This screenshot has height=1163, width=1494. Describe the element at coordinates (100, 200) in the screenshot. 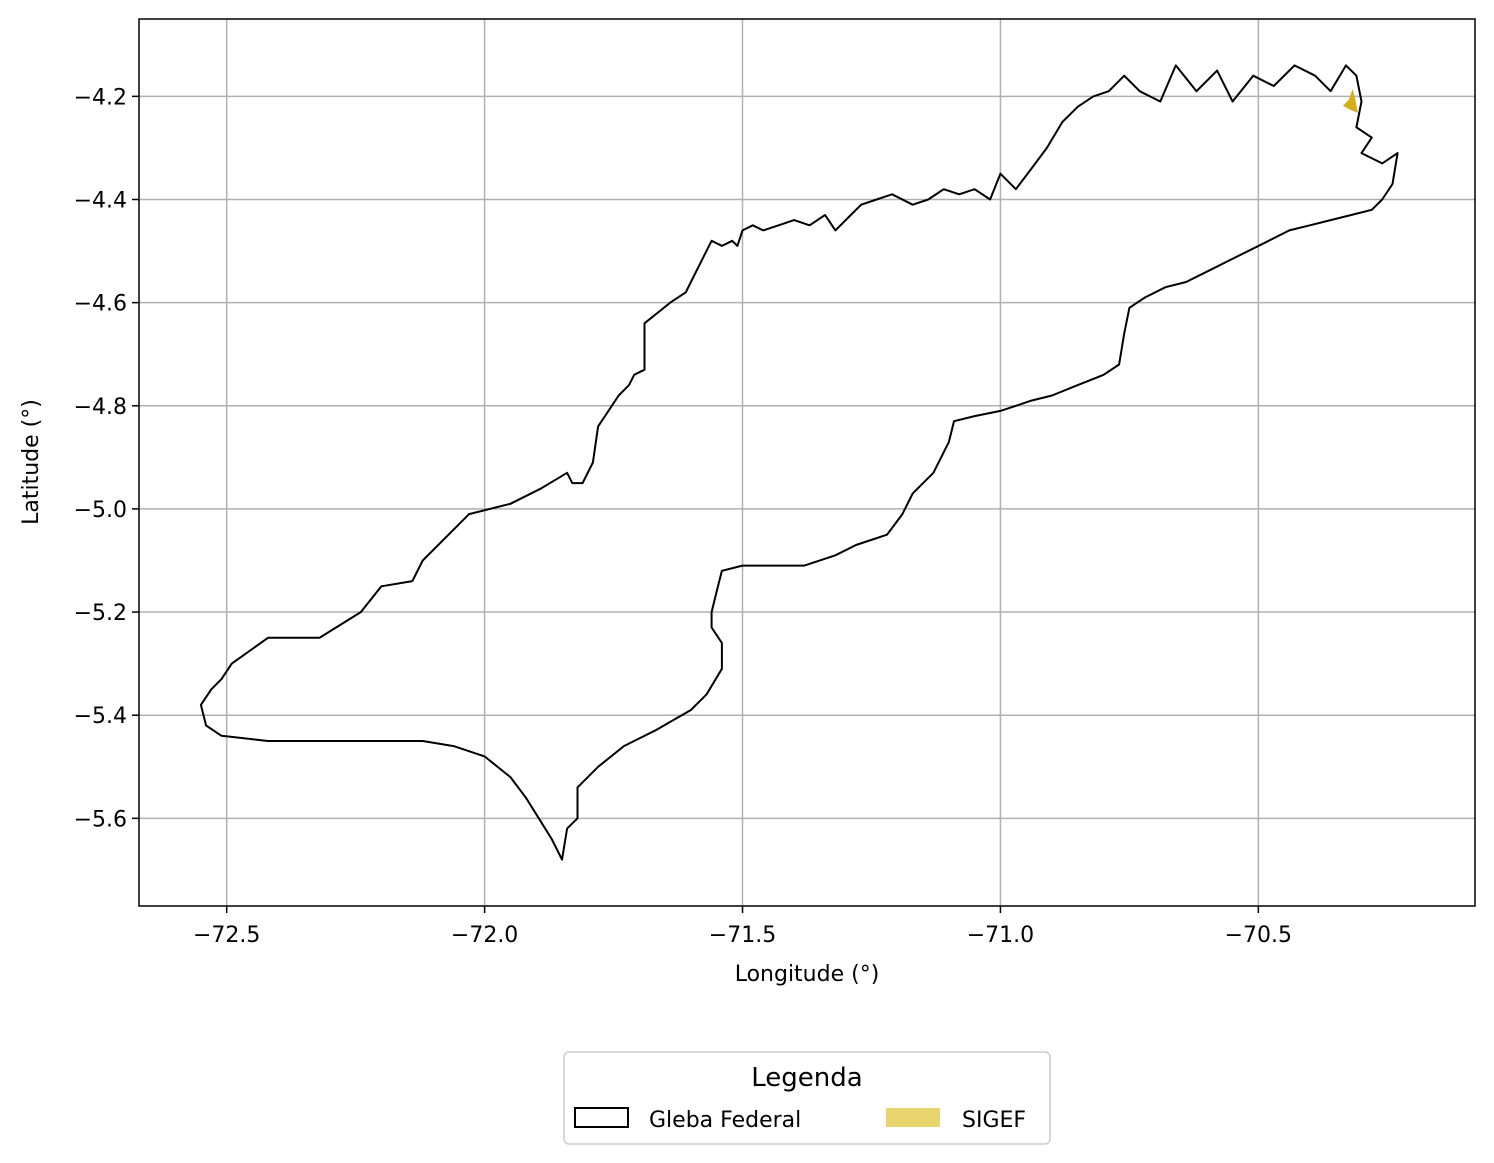

I see `y-tick-label-1: −4.4` at that location.